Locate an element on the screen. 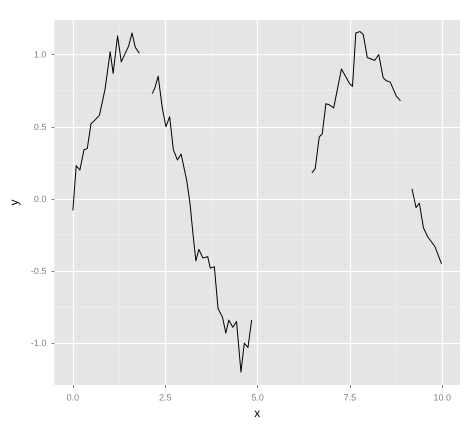 The image size is (474, 424). y-tick-label: 0.5 is located at coordinates (40, 127).